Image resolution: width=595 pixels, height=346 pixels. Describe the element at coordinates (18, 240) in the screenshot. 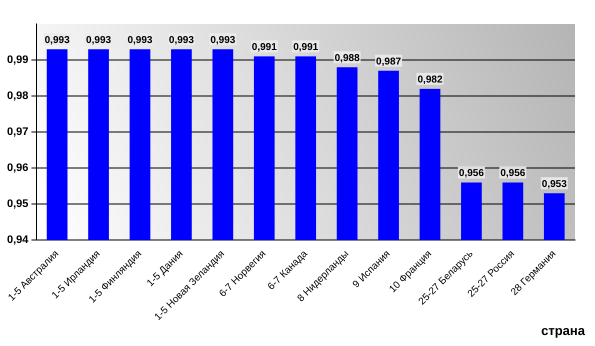

I see `y-tick-label: 0,94` at that location.